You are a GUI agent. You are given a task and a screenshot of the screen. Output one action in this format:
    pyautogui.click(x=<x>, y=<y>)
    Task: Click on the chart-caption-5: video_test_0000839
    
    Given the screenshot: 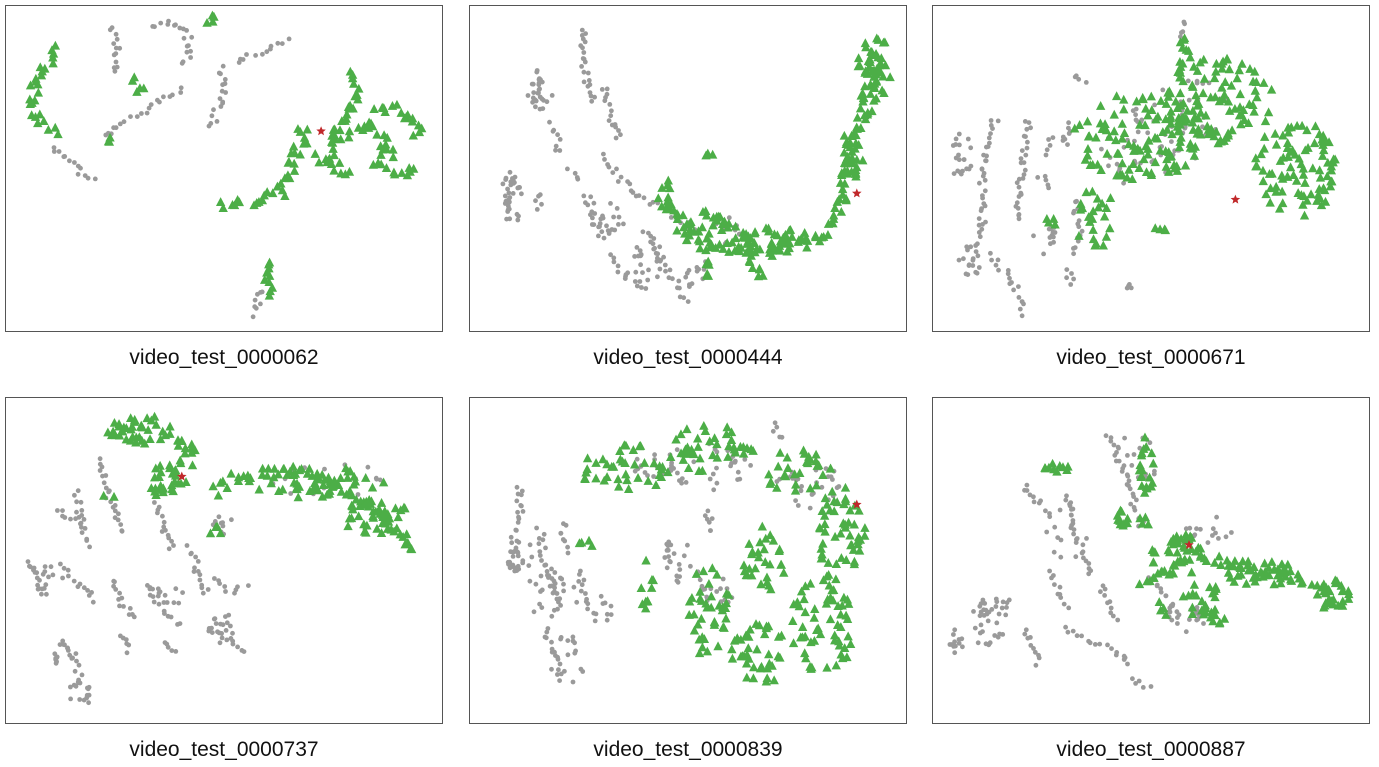 What is the action you would take?
    pyautogui.click(x=688, y=749)
    